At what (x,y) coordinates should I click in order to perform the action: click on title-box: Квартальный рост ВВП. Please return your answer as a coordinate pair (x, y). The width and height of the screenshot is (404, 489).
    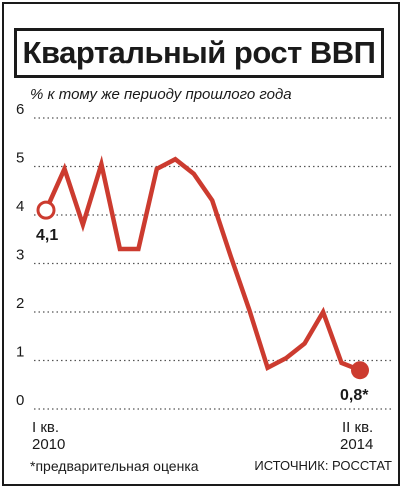
    Looking at the image, I should click on (199, 53).